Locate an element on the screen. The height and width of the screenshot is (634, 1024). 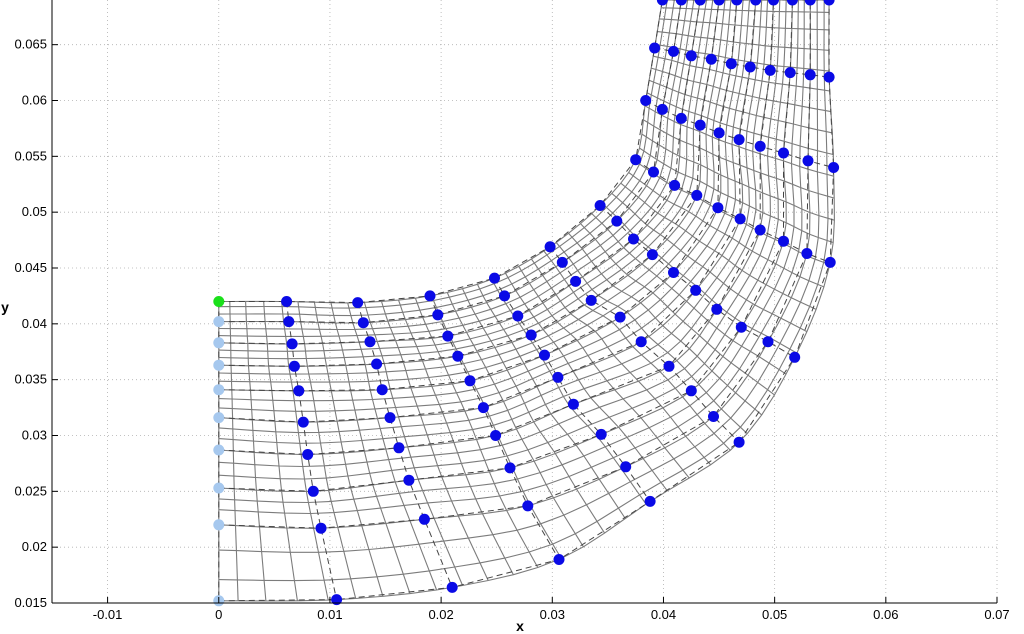
y-axis-label: y is located at coordinates (5, 307).